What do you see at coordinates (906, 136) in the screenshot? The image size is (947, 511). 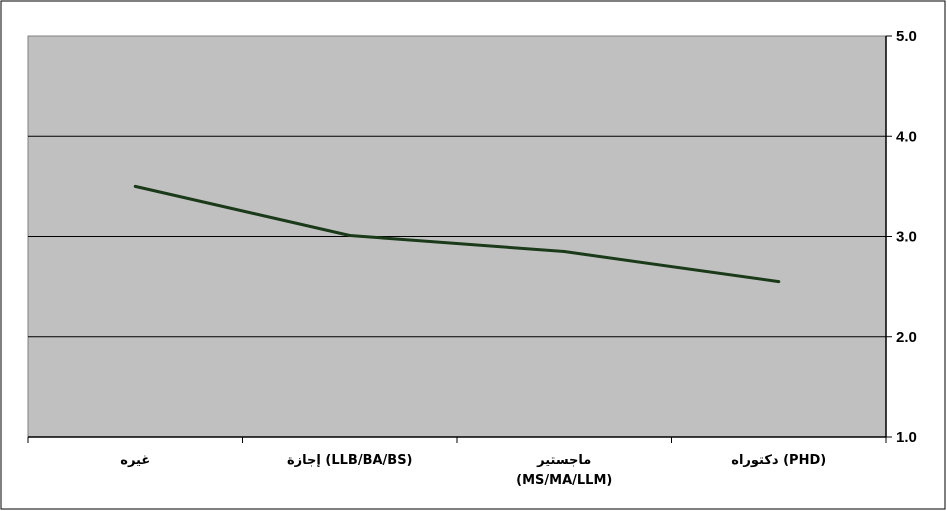 I see `y-tick-label: 4.0` at bounding box center [906, 136].